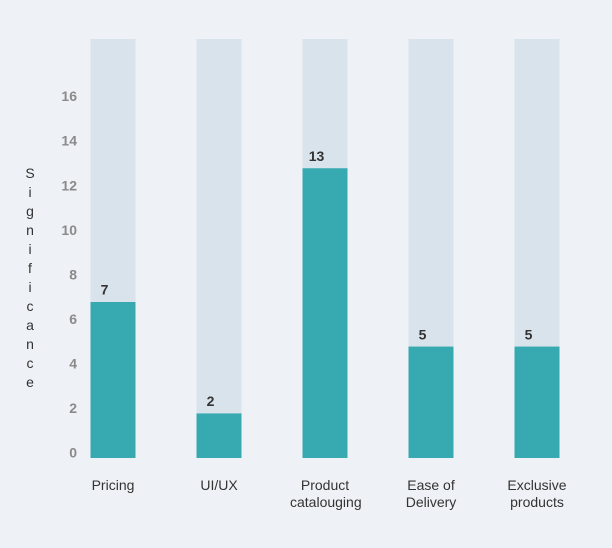  What do you see at coordinates (69, 96) in the screenshot?
I see `y-tick-label: 16` at bounding box center [69, 96].